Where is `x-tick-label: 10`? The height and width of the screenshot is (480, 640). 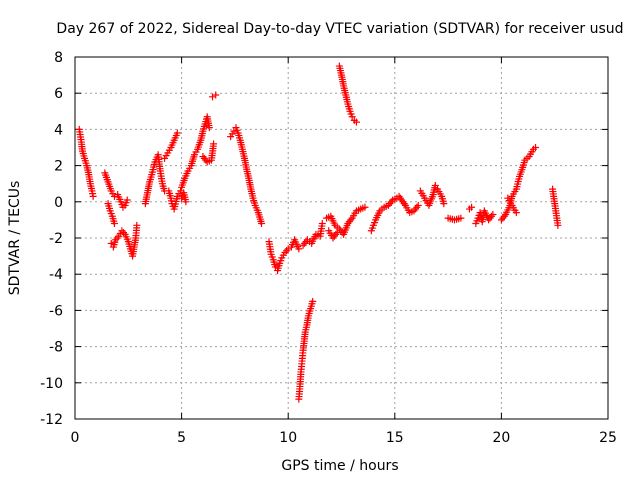
x-tick-label: 10 is located at coordinates (288, 438).